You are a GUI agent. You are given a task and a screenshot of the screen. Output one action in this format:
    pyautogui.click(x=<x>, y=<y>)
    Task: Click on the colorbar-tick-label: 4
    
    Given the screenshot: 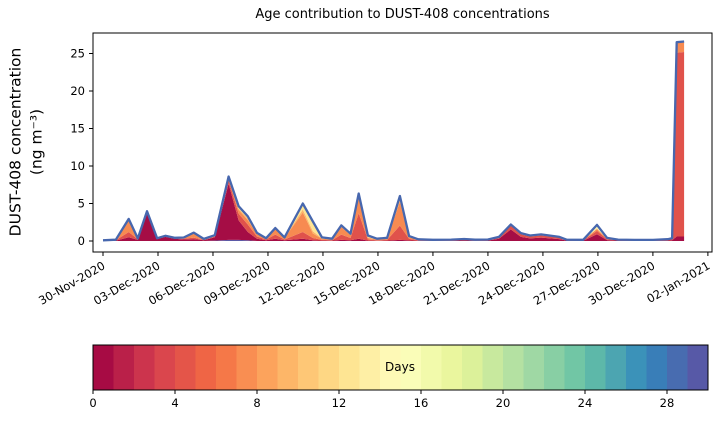 What is the action you would take?
    pyautogui.click(x=174, y=403)
    